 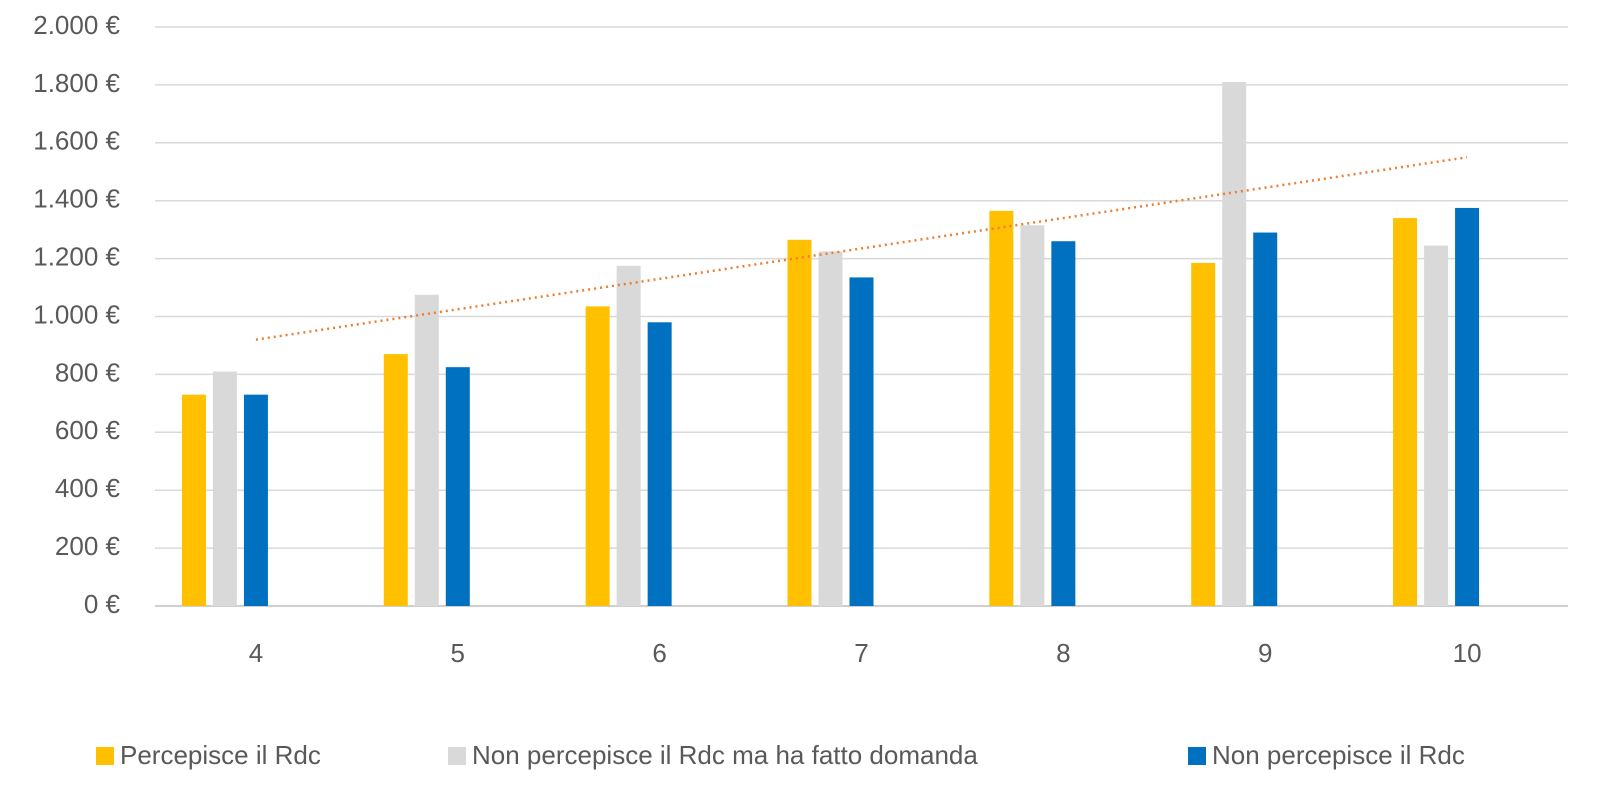 What do you see at coordinates (256, 653) in the screenshot?
I see `x-tick-label: 4` at bounding box center [256, 653].